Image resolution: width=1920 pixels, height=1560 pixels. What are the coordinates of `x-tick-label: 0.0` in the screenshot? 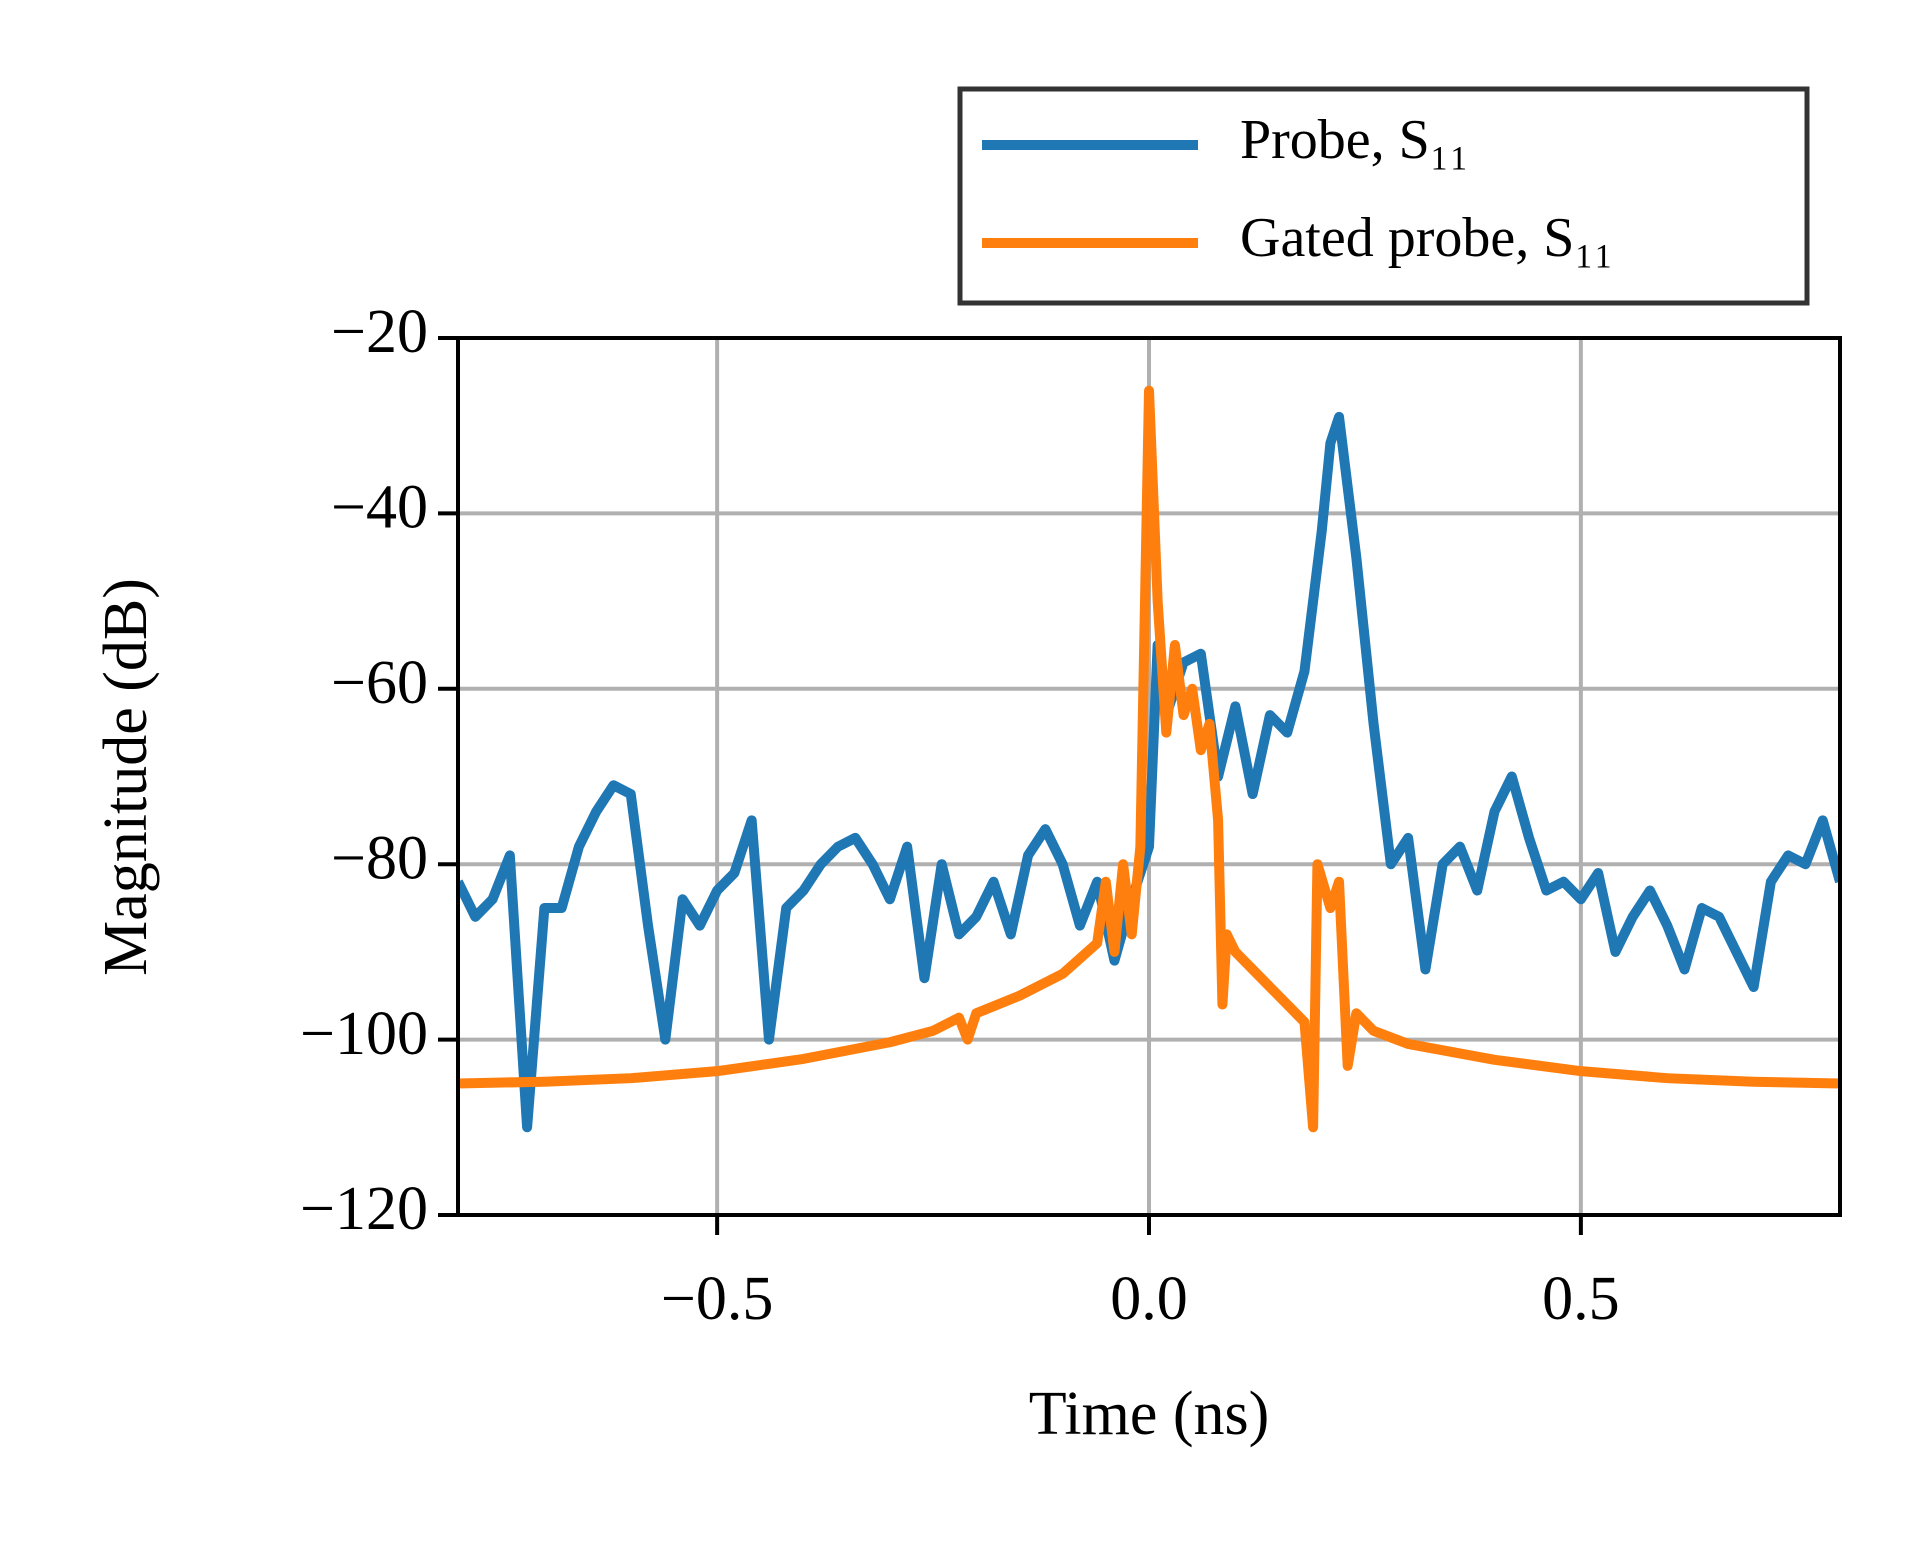 It's located at (1149, 1299).